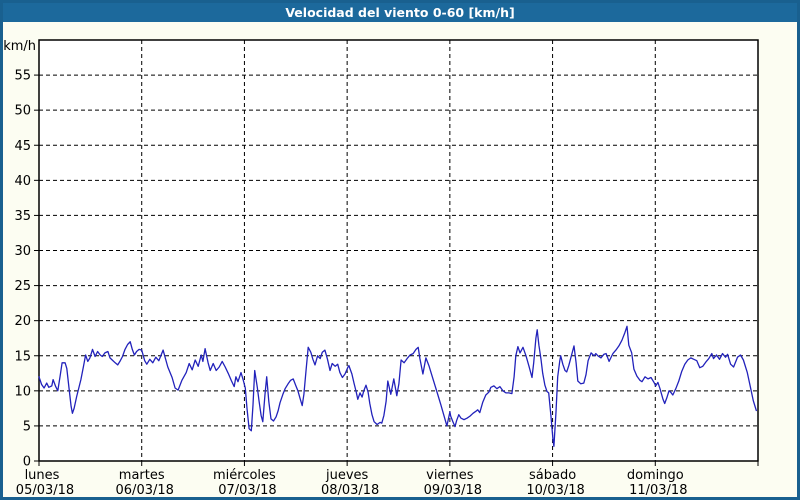 Image resolution: width=800 pixels, height=500 pixels. I want to click on x-date-label: 05/03/18, so click(45, 490).